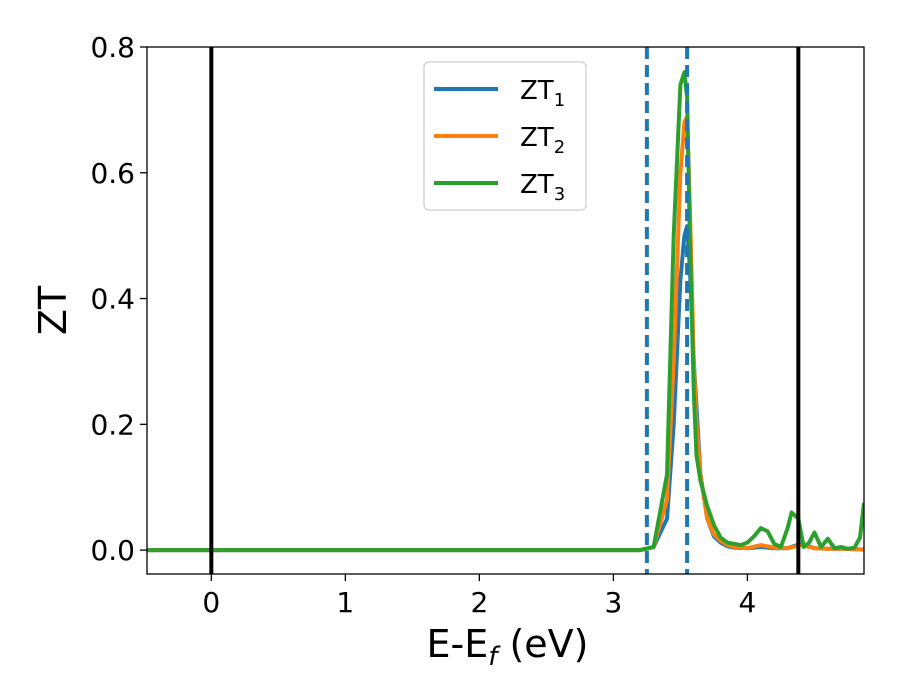 The height and width of the screenshot is (700, 900). Describe the element at coordinates (112, 47) in the screenshot. I see `y-tick-label: 0.8` at that location.